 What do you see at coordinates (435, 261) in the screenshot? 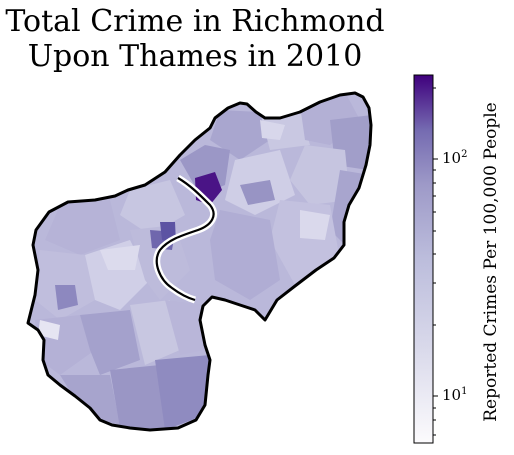
I see `colorbar-ticks` at bounding box center [435, 261].